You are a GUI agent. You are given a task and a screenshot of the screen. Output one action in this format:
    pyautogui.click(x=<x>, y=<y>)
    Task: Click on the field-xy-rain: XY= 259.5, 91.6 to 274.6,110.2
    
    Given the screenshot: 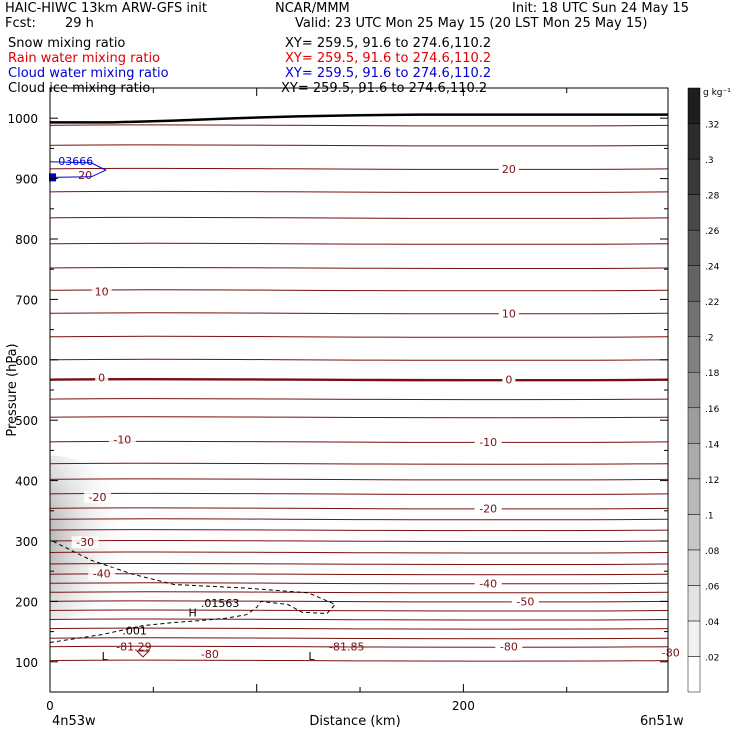 What is the action you would take?
    pyautogui.click(x=388, y=58)
    